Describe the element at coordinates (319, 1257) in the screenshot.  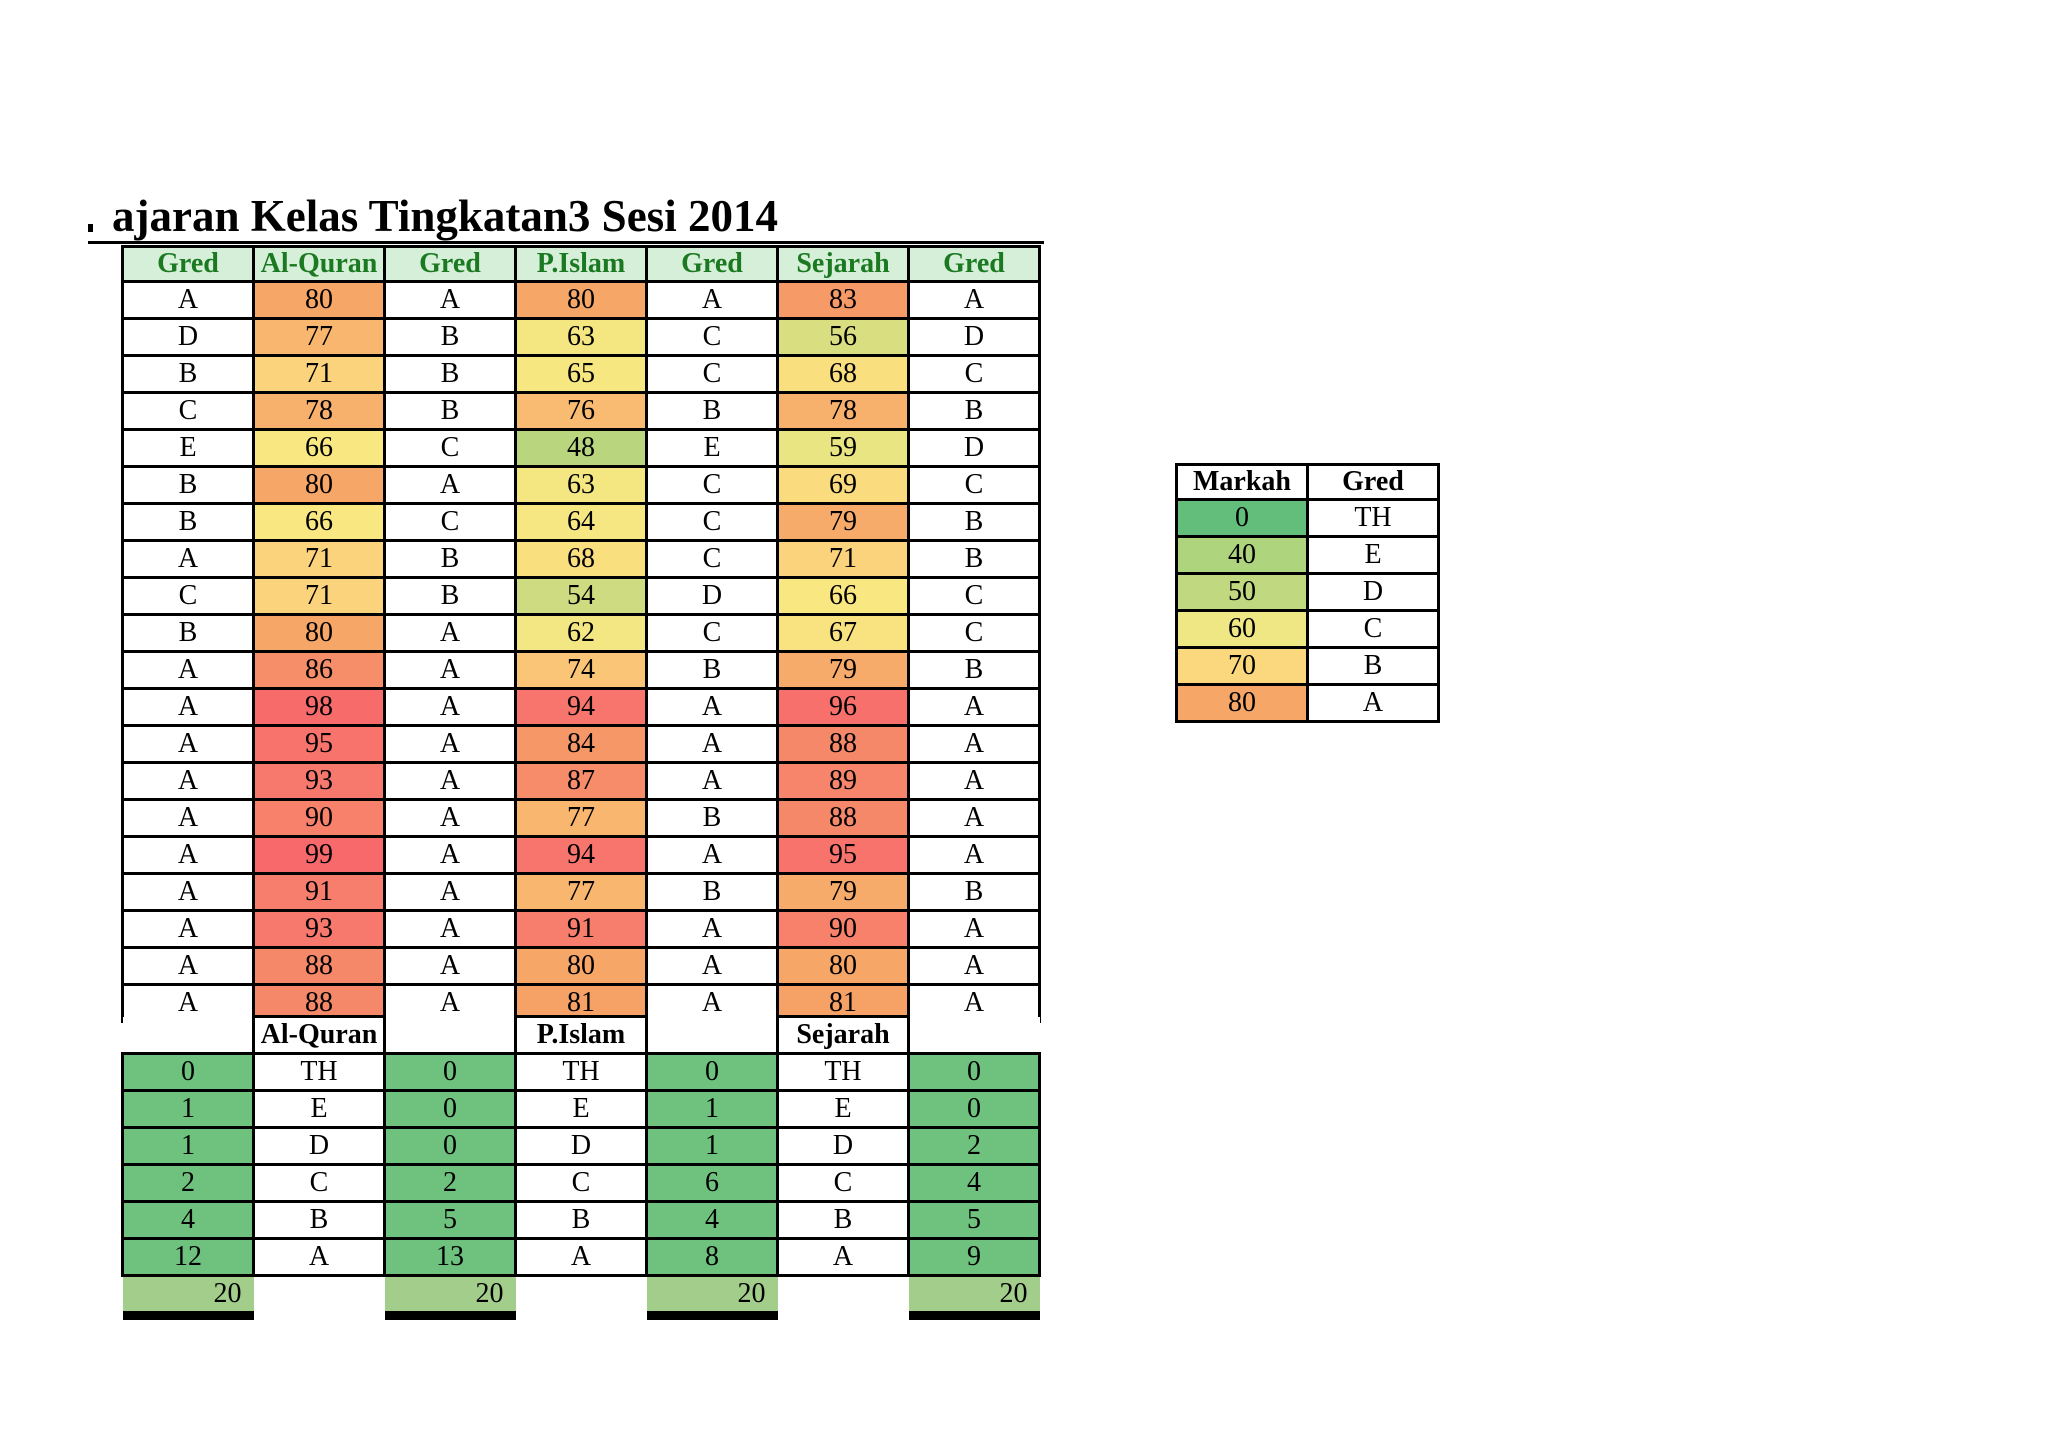
I see `grade-letter-cell: A` at that location.